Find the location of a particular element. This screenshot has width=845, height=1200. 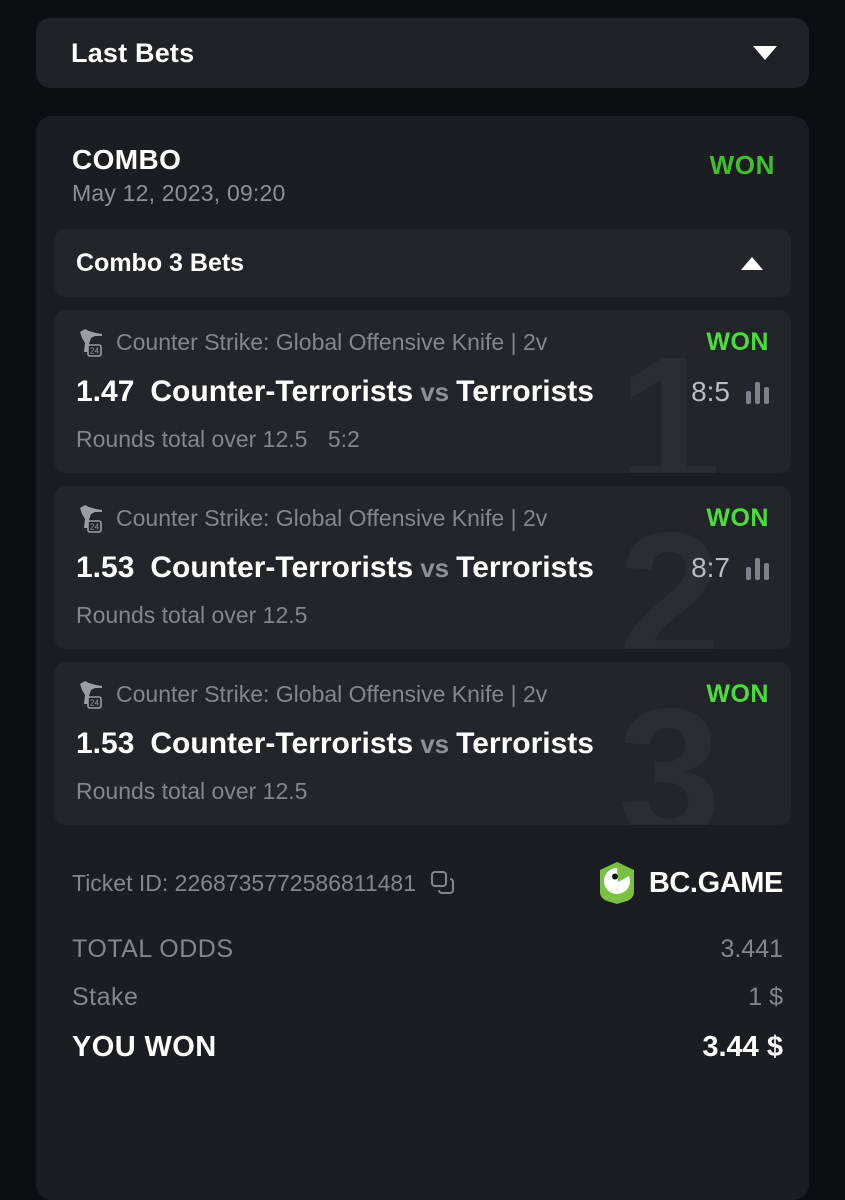

total-odds-label: TOTAL ODDS is located at coordinates (153, 949).